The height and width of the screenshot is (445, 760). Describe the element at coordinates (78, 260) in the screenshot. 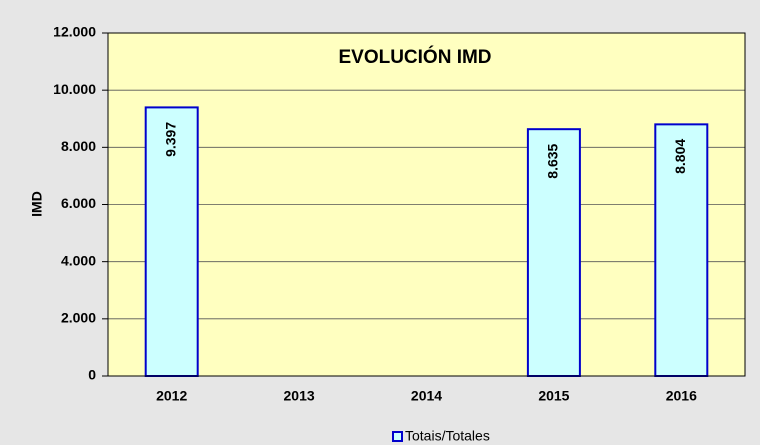

I see `y-tick-label: 4.000` at that location.